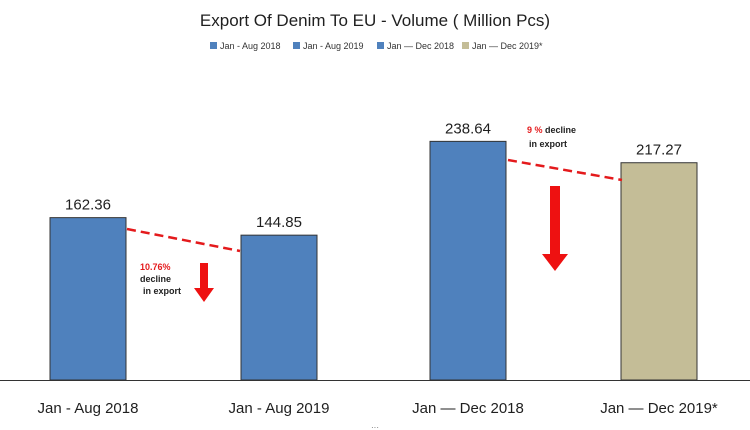  I want to click on trend-line-dec, so click(565, 170).